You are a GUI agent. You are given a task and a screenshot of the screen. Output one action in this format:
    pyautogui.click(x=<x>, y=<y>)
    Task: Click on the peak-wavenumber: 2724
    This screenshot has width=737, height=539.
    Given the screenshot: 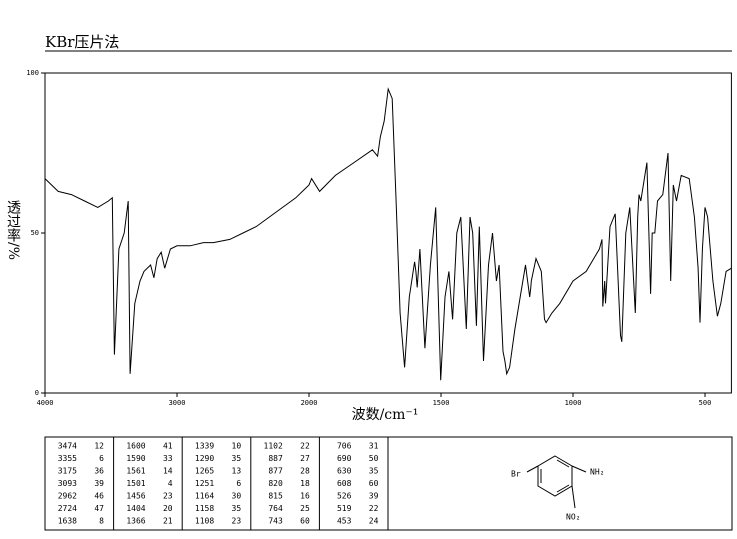 What is the action you would take?
    pyautogui.click(x=67, y=508)
    